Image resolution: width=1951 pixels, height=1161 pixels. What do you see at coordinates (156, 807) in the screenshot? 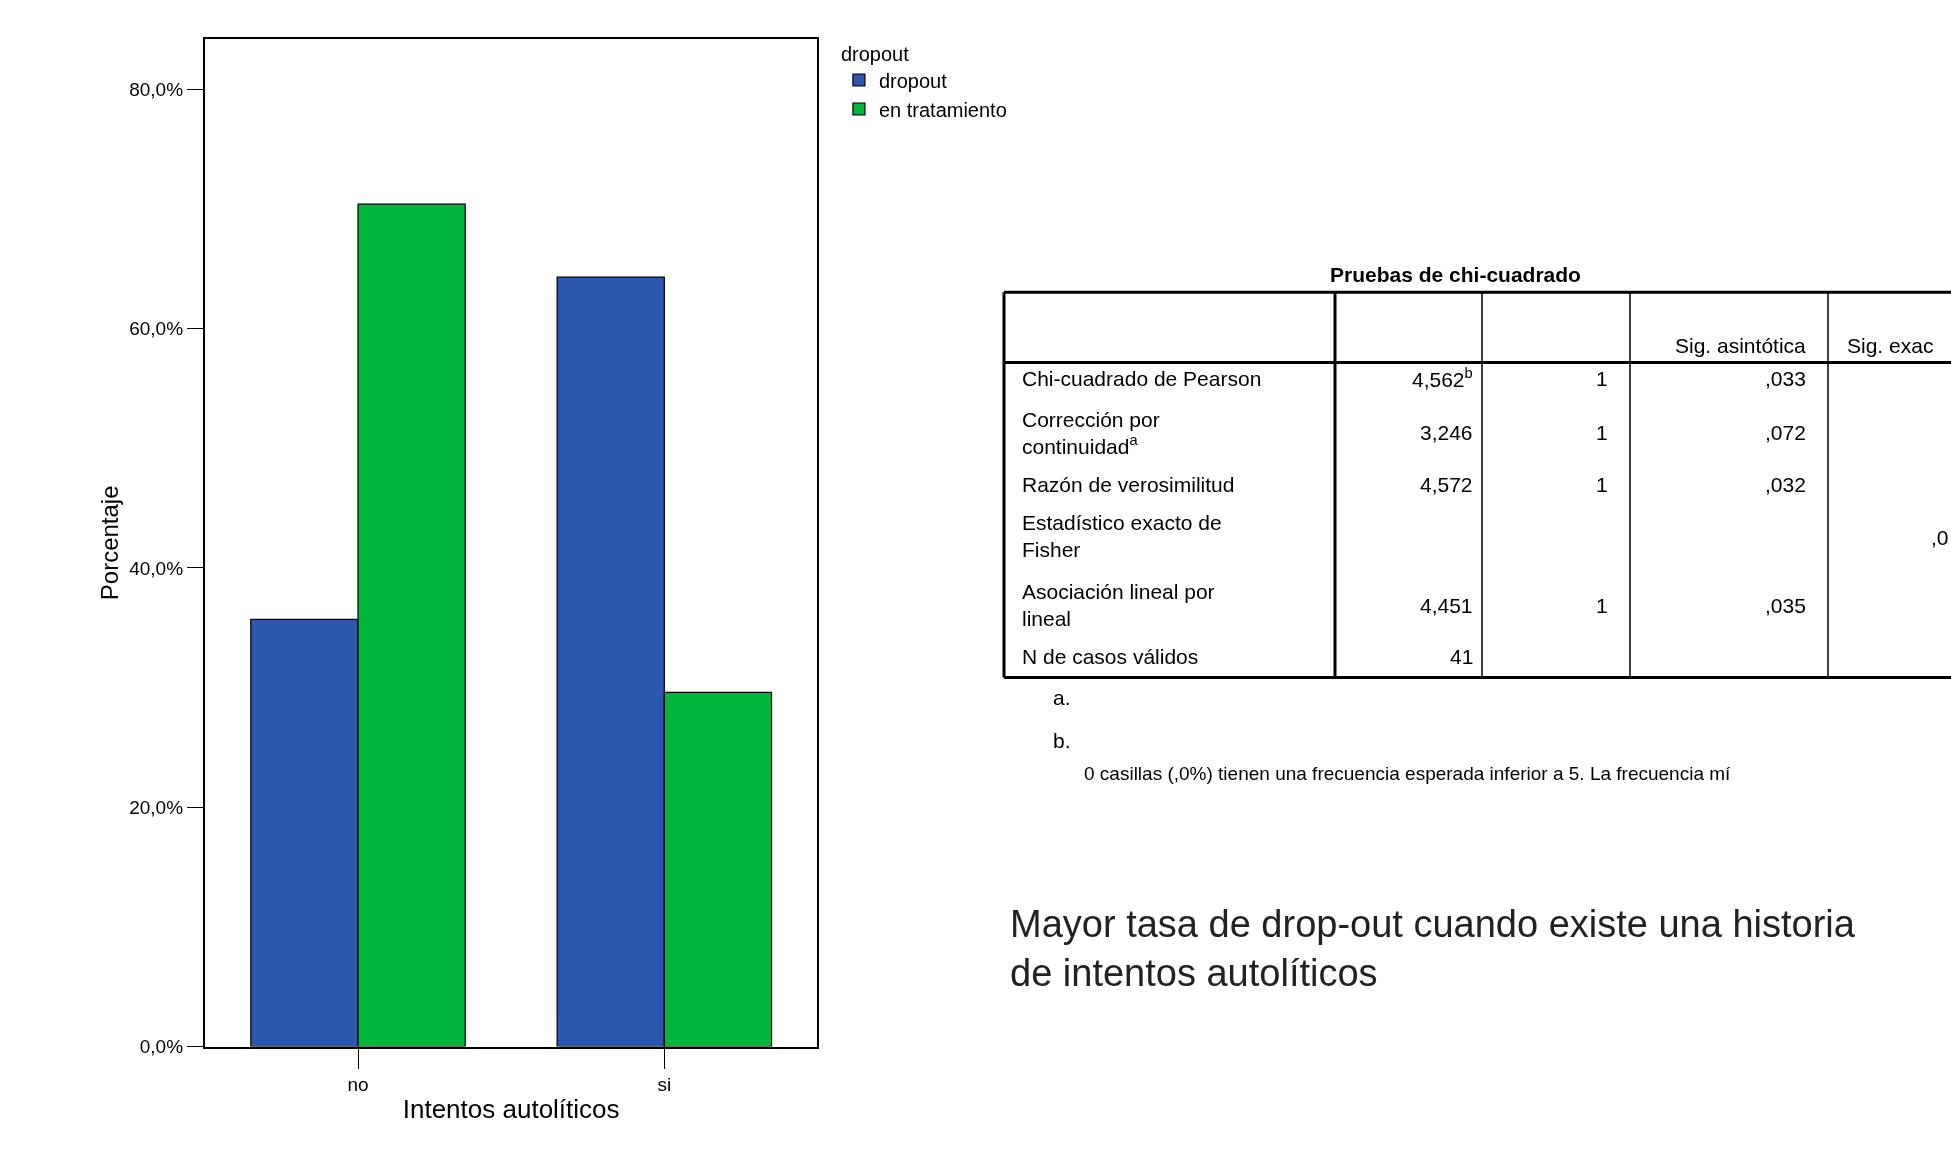
I see `y-tick-label: 20,0%` at bounding box center [156, 807].